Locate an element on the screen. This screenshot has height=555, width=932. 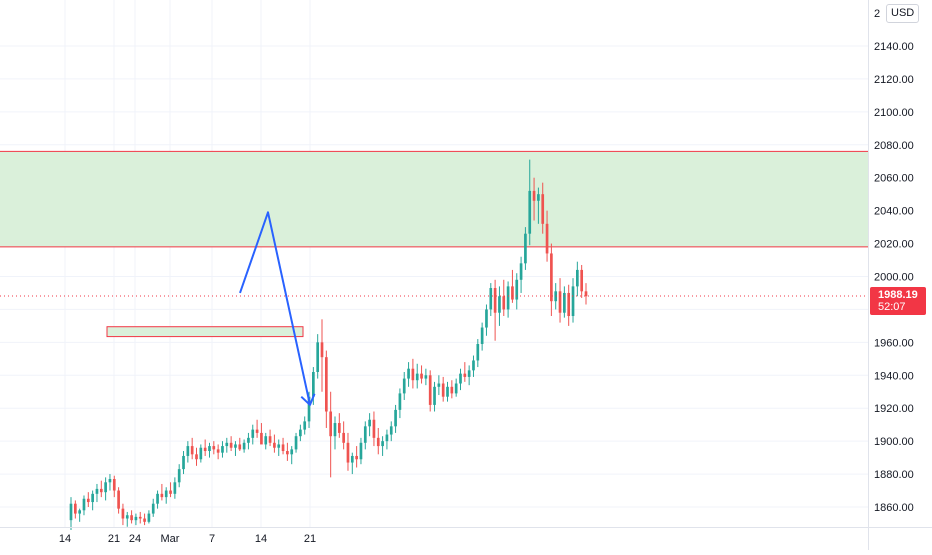
y-tick-label: 2140.00 is located at coordinates (894, 47).